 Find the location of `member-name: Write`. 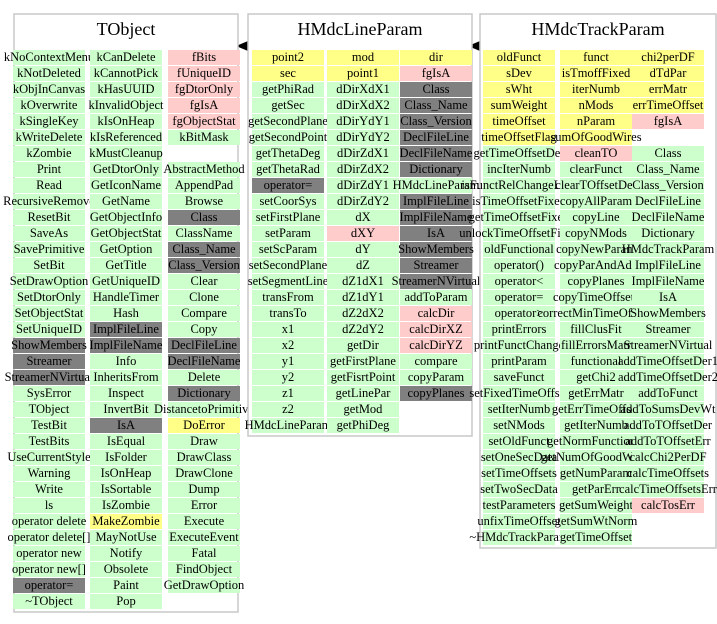

member-name: Write is located at coordinates (49, 489).